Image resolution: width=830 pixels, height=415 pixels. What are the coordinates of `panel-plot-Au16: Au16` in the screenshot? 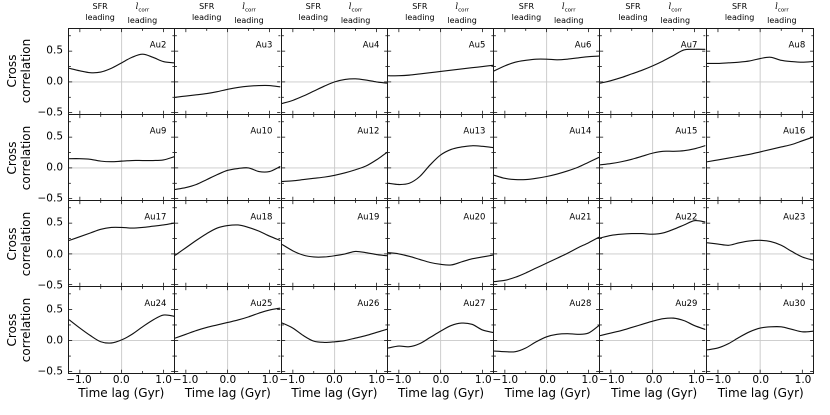 It's located at (759, 157).